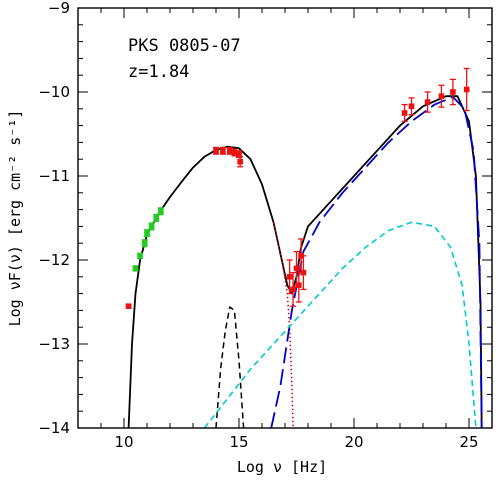 The width and height of the screenshot is (502, 481). What do you see at coordinates (158, 72) in the screenshot?
I see `redshift-annotation: z=1.84` at bounding box center [158, 72].